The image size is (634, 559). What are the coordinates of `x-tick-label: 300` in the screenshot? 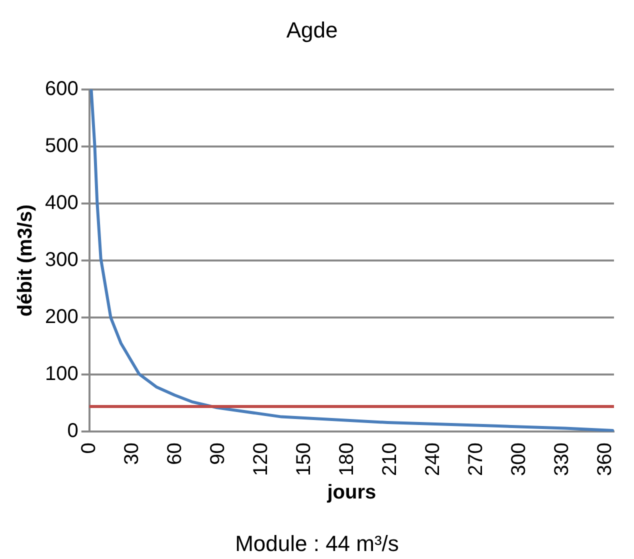 It's located at (519, 459).